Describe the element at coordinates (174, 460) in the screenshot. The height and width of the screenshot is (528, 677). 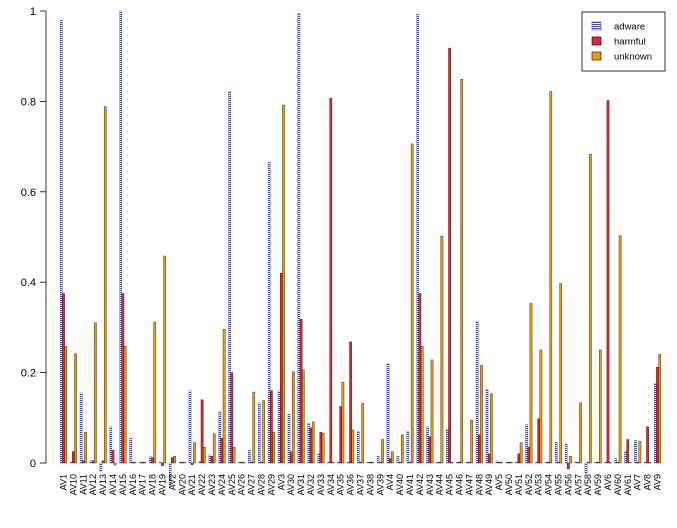
I see `bar-unknown-av2` at that location.